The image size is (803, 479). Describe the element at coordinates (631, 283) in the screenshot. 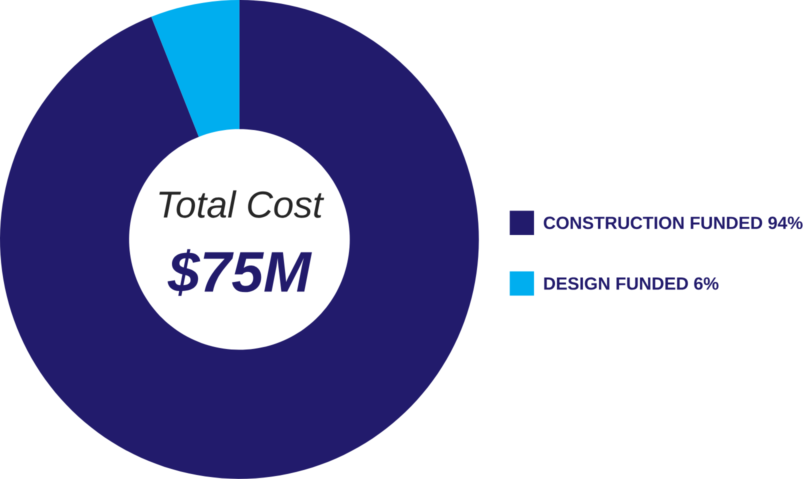

I see `legend-label: DESIGN FUNDED 6%` at that location.